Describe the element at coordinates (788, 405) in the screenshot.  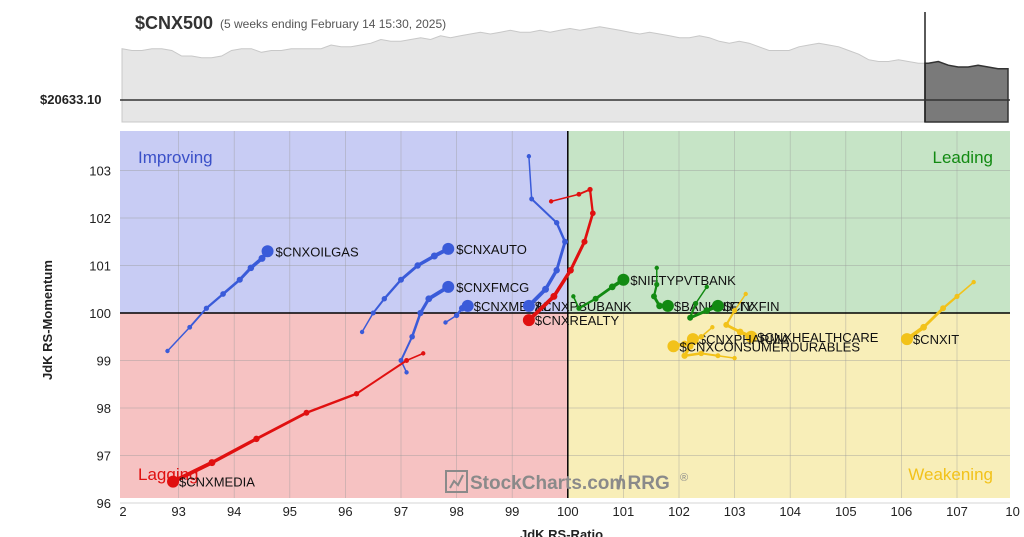
I see `quadrant-weakening` at that location.